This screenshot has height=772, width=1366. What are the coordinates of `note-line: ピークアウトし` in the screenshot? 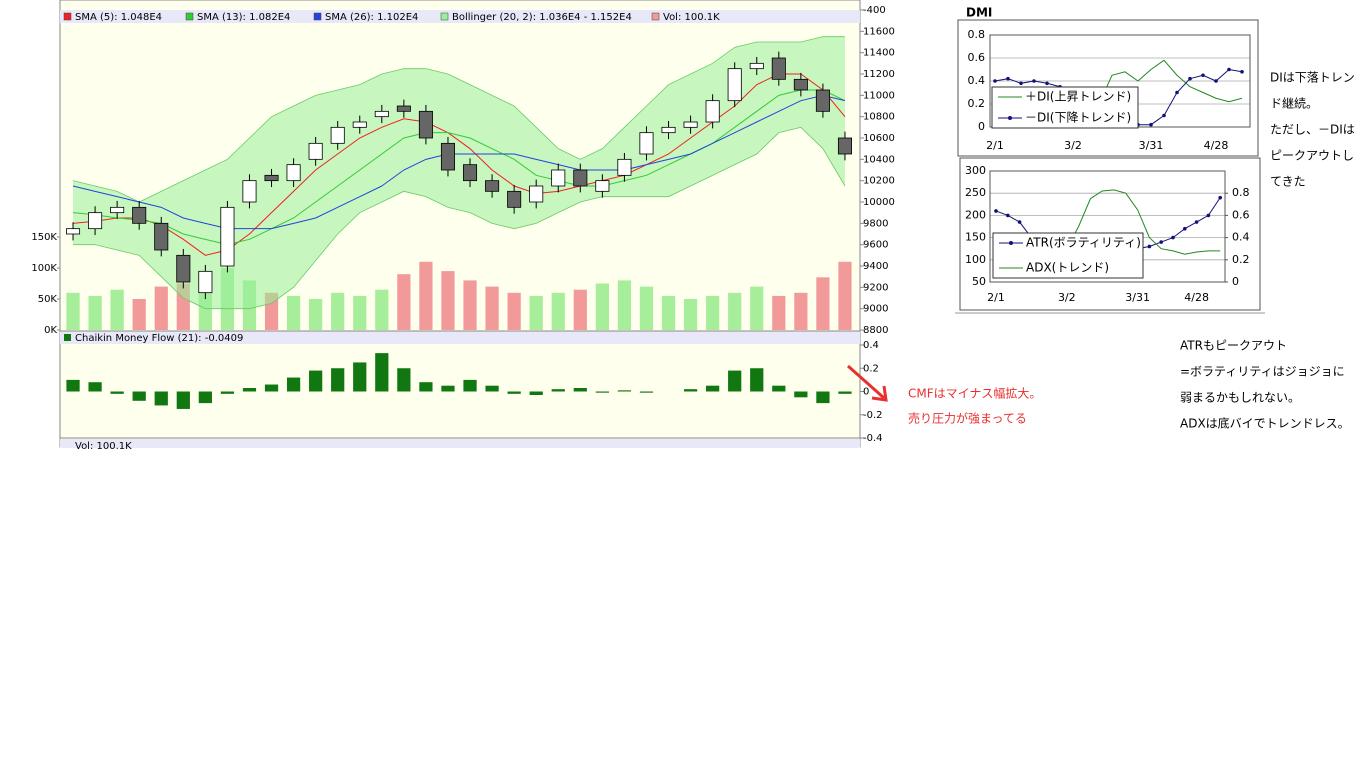 It's located at (1312, 156).